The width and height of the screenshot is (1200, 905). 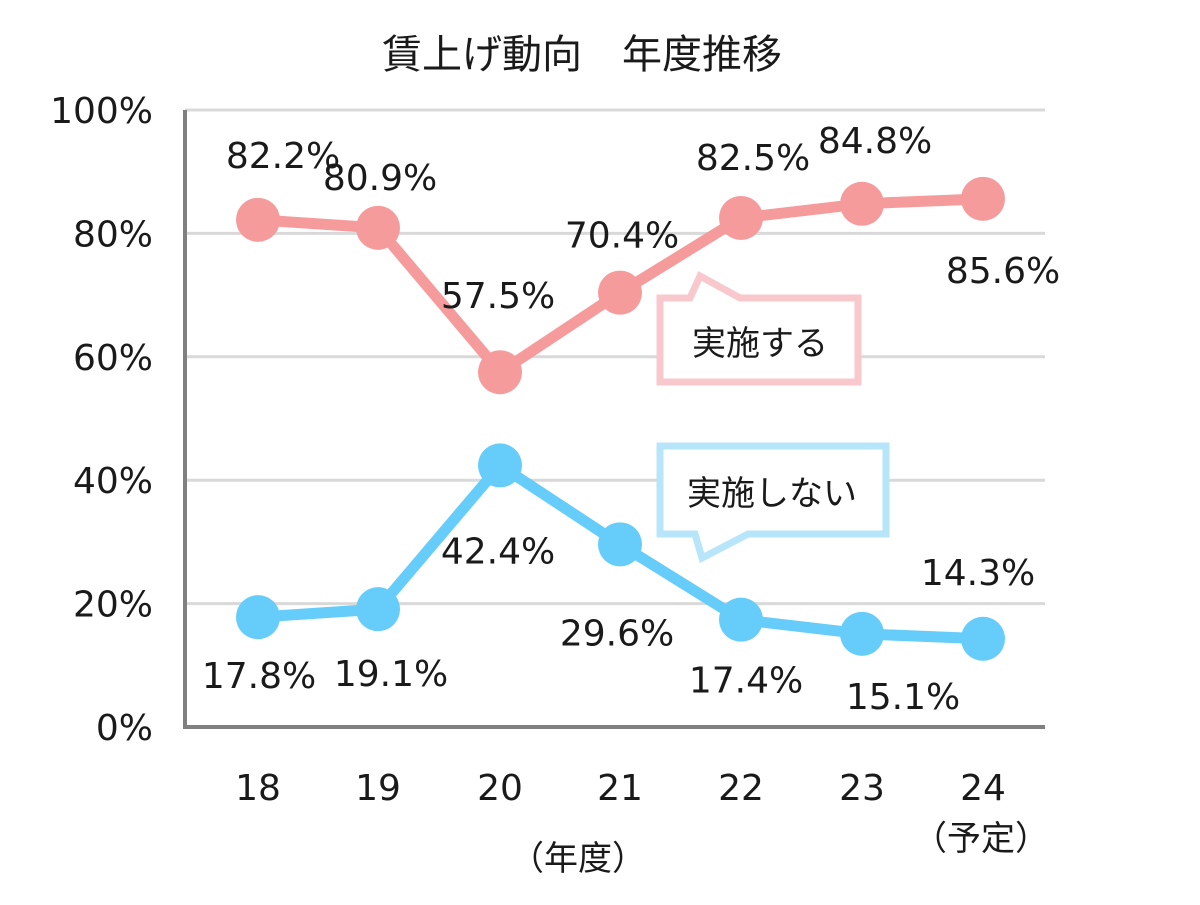 I want to click on x-tick-label: 21, so click(x=620, y=788).